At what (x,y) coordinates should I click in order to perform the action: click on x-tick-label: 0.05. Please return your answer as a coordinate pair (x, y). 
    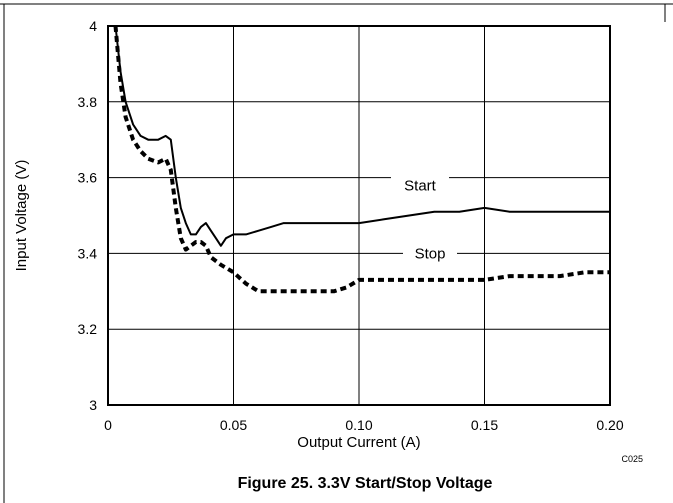
    Looking at the image, I should click on (233, 425).